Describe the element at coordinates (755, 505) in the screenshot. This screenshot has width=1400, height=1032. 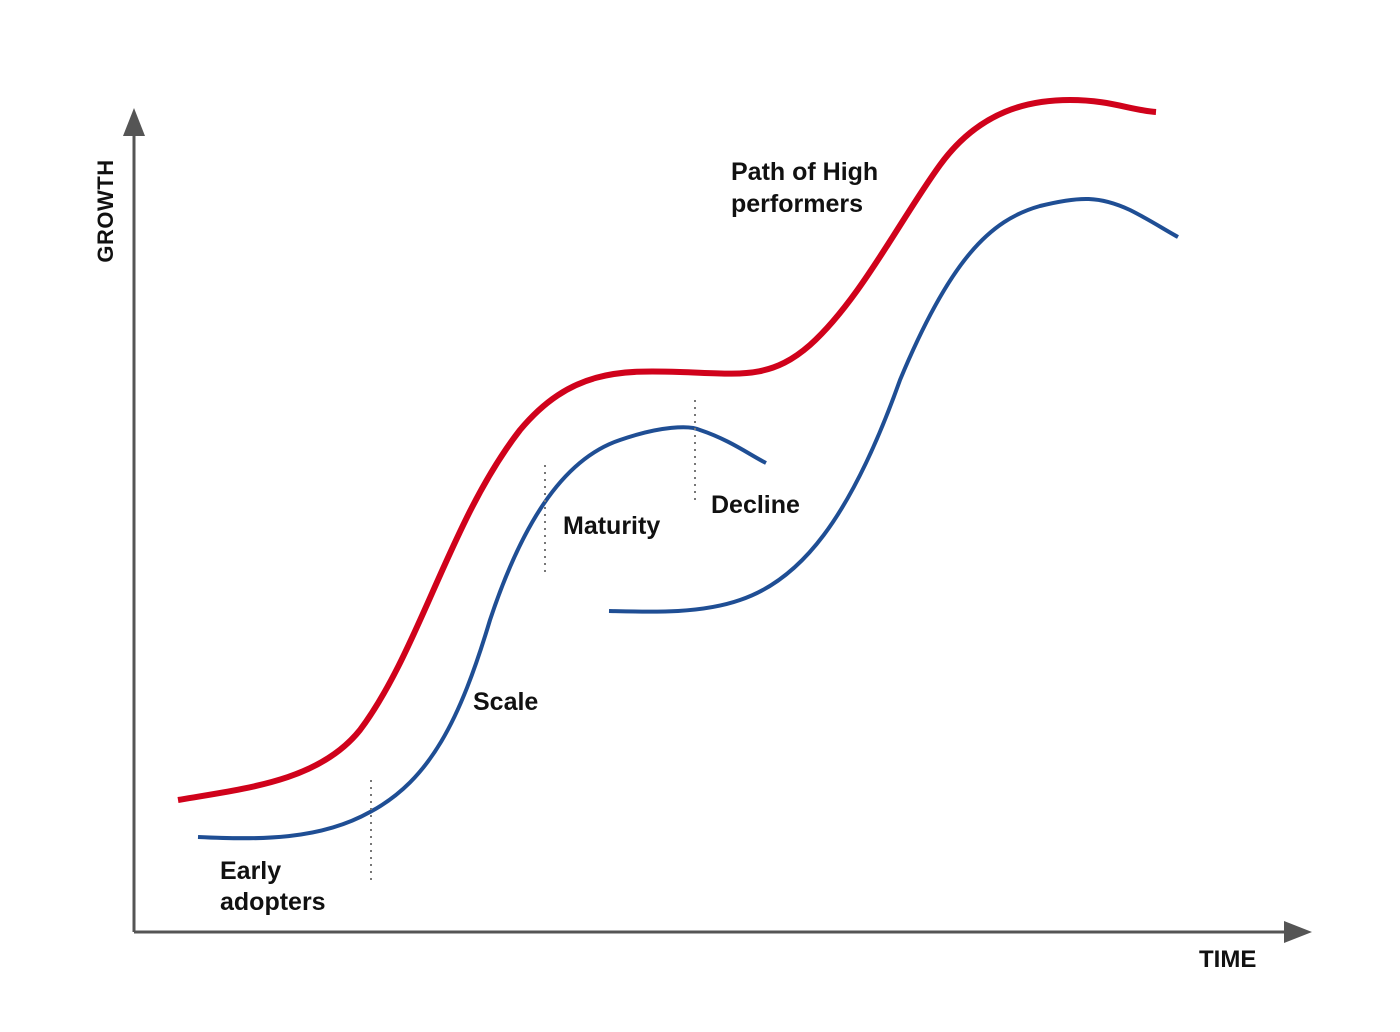
I see `decline-label: Decline` at that location.